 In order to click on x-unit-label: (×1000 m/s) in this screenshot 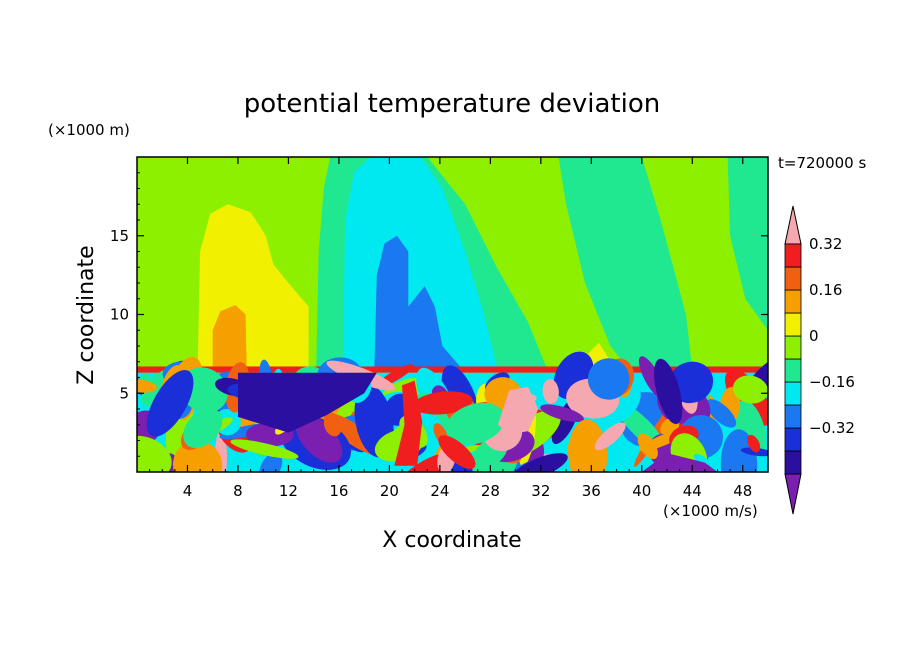, I will do `click(710, 511)`.